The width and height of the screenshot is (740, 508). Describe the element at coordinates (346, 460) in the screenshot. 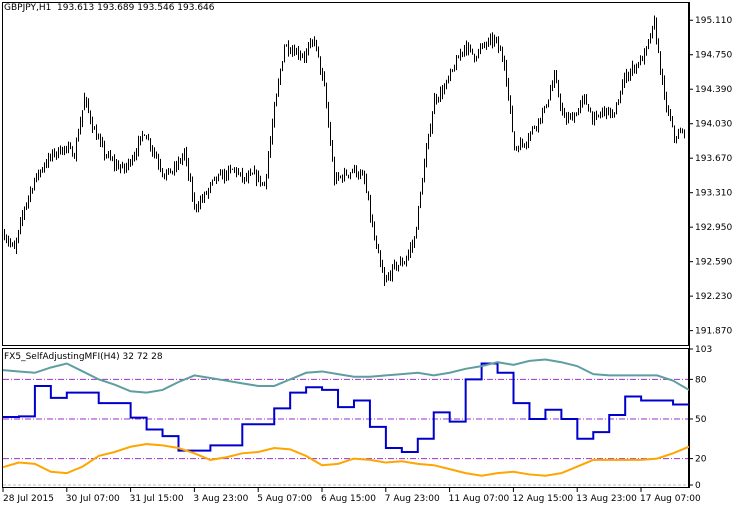

I see `lower-line` at that location.